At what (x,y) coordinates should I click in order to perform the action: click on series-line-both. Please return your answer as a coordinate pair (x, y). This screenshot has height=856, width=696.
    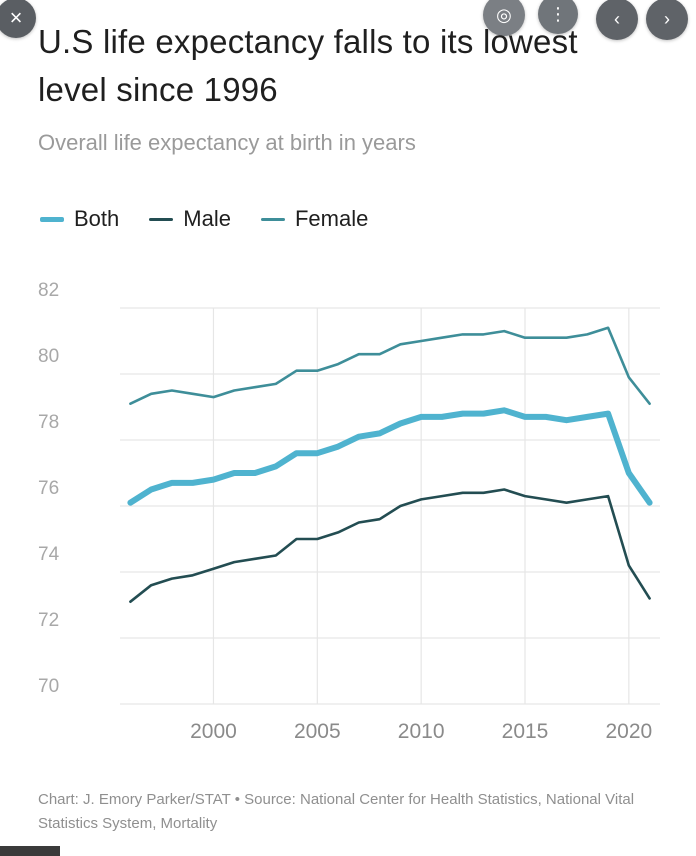
    Looking at the image, I should click on (390, 456).